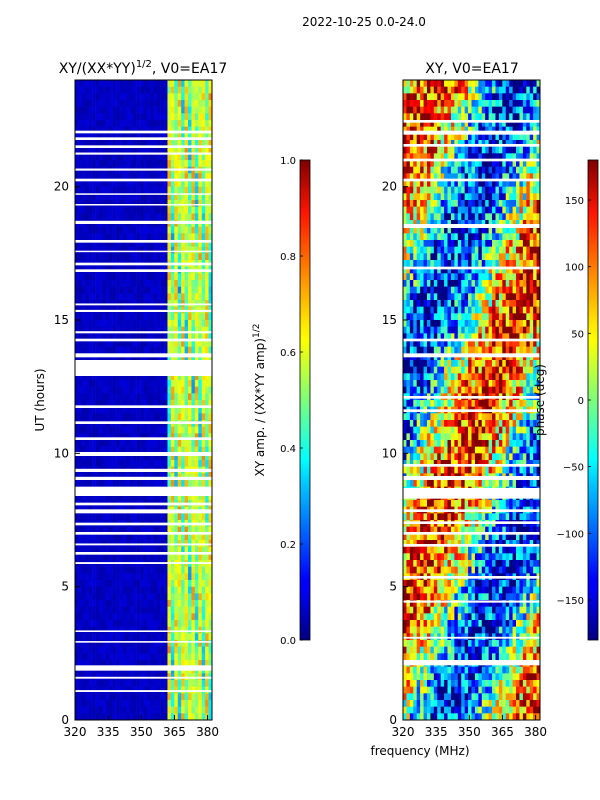 The width and height of the screenshot is (600, 800). I want to click on panel1-flagged-row, so click(143, 470).